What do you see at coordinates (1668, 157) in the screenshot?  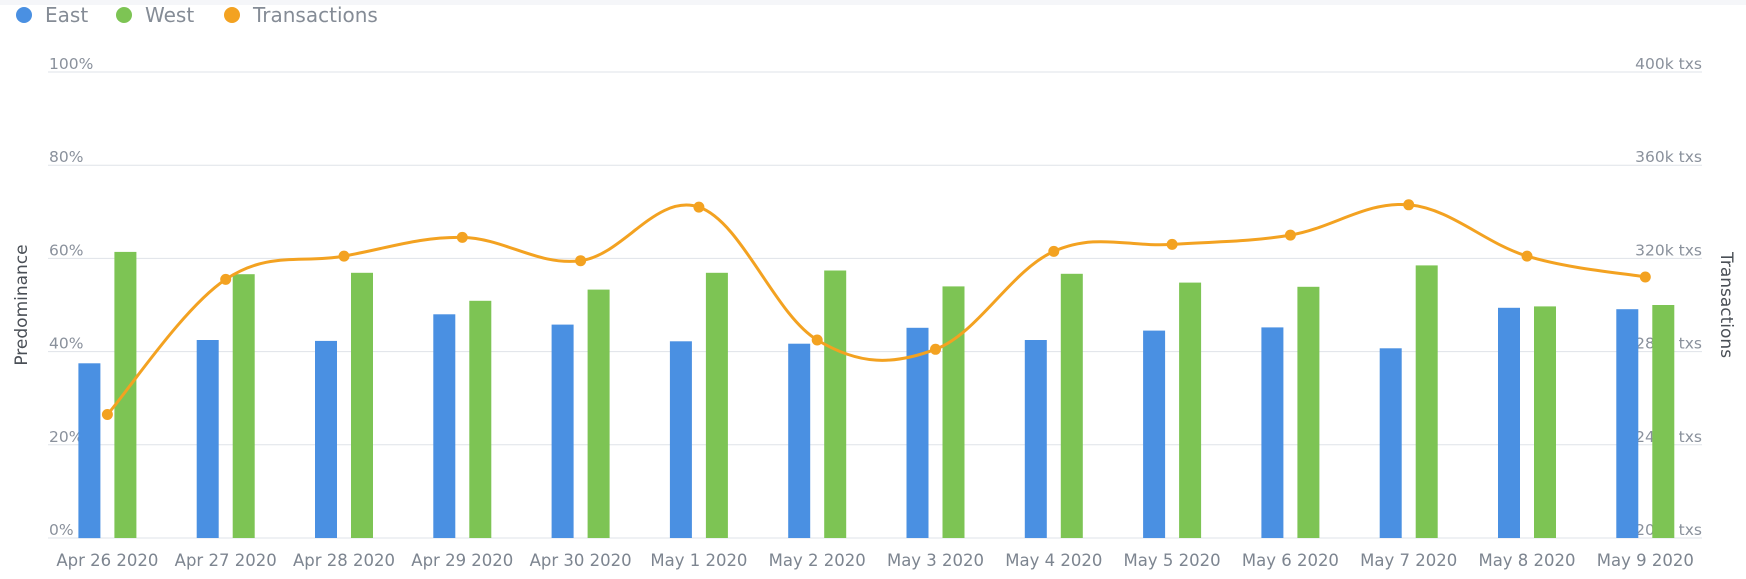 I see `y-right-tick-label: 360k txs` at bounding box center [1668, 157].